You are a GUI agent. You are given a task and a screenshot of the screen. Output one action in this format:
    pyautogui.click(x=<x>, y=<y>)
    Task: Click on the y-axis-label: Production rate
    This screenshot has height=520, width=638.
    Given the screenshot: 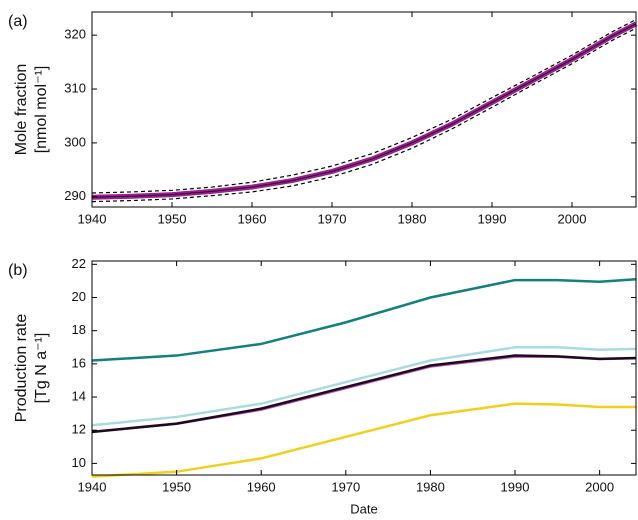 What is the action you would take?
    pyautogui.click(x=21, y=368)
    